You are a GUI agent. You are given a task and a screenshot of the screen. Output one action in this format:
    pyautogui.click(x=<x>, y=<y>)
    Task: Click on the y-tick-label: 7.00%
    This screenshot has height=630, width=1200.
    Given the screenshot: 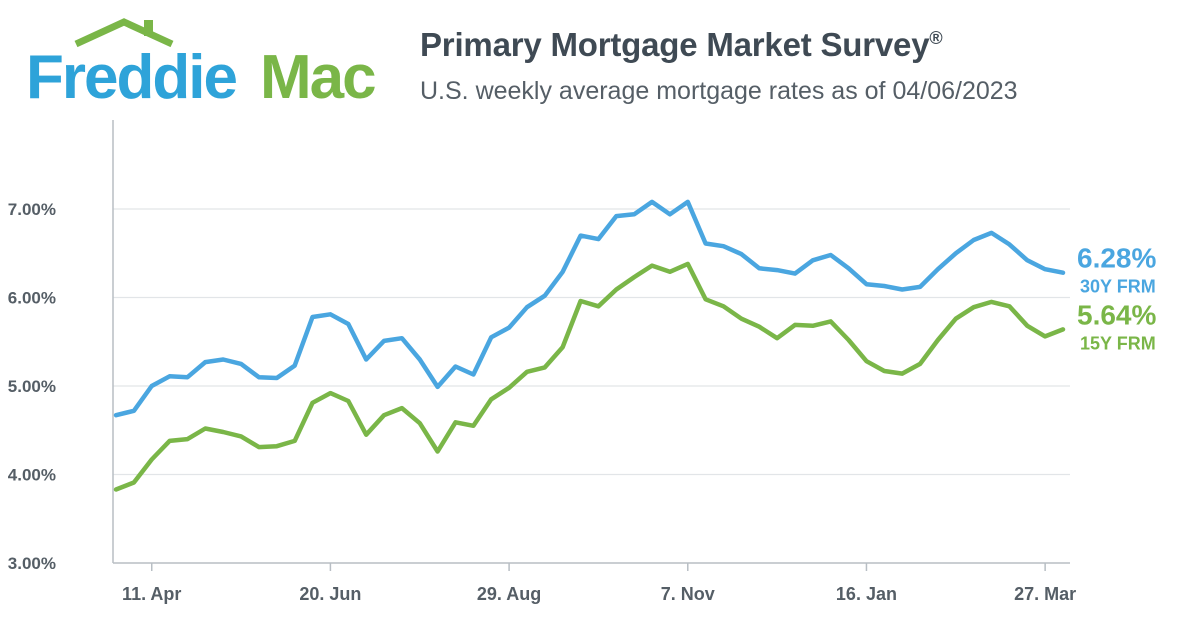 What is the action you would take?
    pyautogui.click(x=32, y=209)
    